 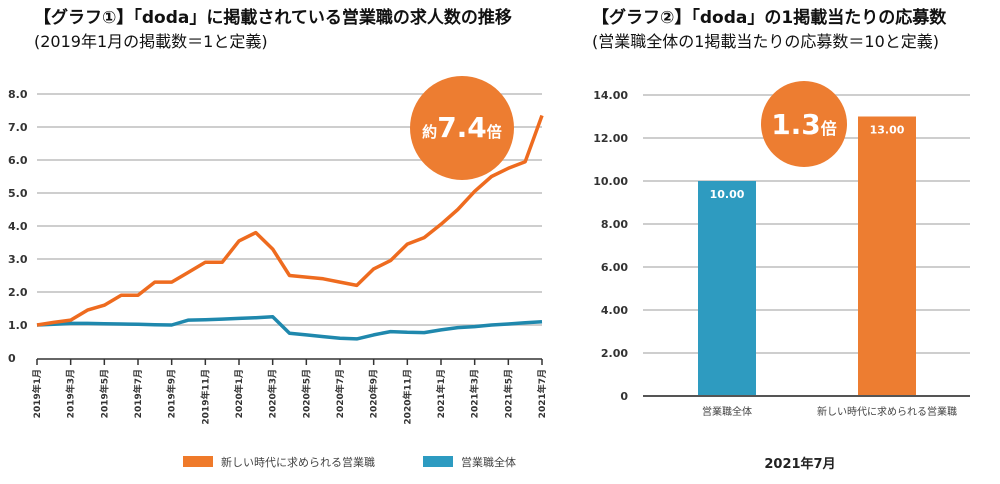 I want to click on chart1-title: 【グラフ①】「doda」に掲載されている営業職の求人数の推移, so click(x=273, y=18).